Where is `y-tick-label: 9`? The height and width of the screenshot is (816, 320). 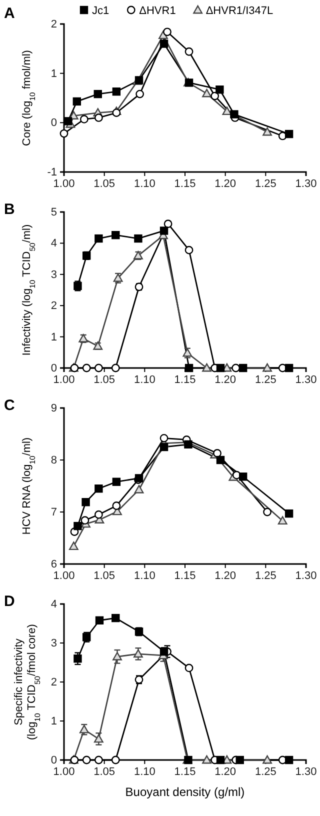 y-tick-label: 9 is located at coordinates (53, 408).